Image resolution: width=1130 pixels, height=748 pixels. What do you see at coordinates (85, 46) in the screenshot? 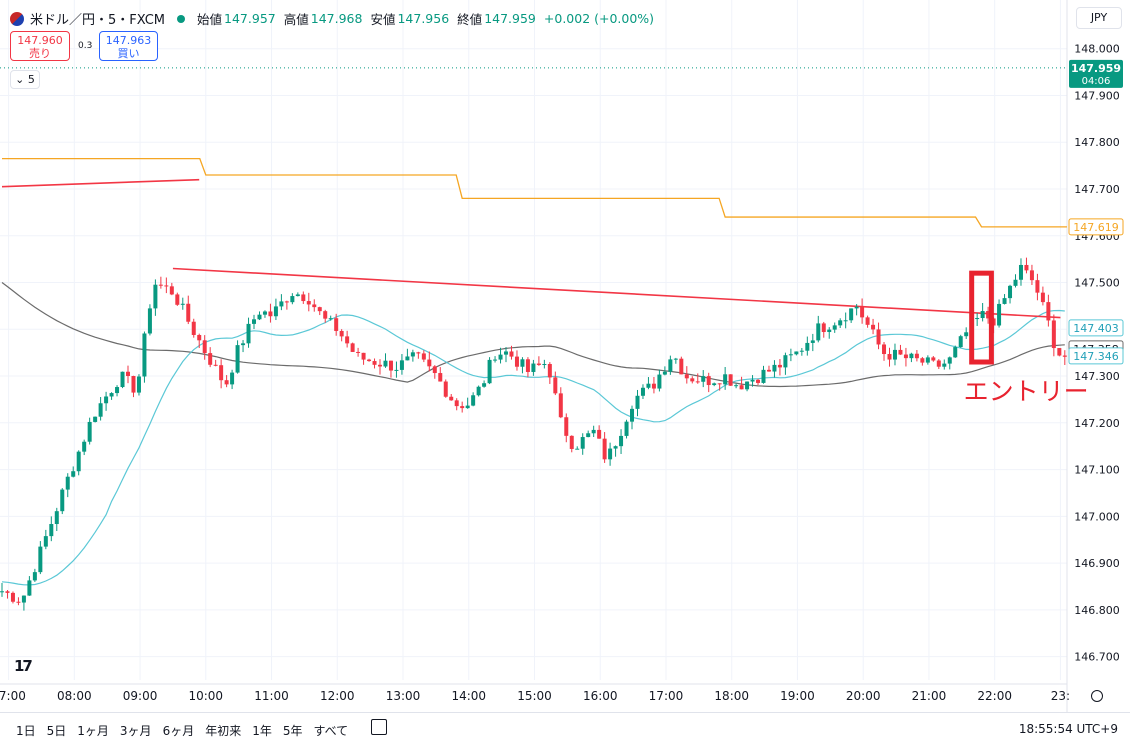
I see `spread-value: 0.3` at bounding box center [85, 46].